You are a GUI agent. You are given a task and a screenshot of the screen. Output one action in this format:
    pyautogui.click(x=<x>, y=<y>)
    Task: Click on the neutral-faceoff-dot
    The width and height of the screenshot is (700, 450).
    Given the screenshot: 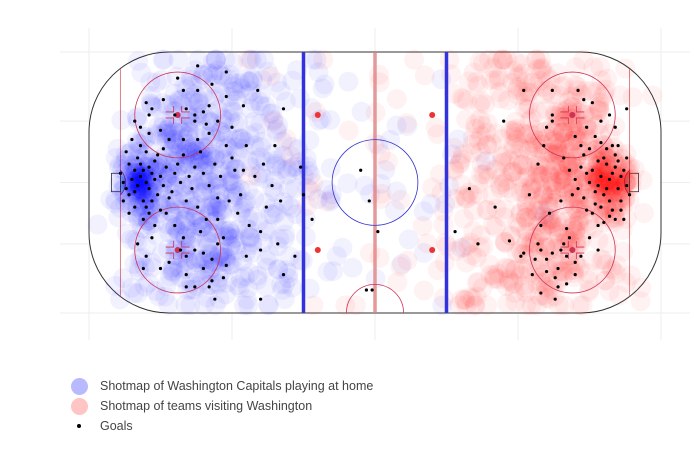 What is the action you would take?
    pyautogui.click(x=432, y=250)
    